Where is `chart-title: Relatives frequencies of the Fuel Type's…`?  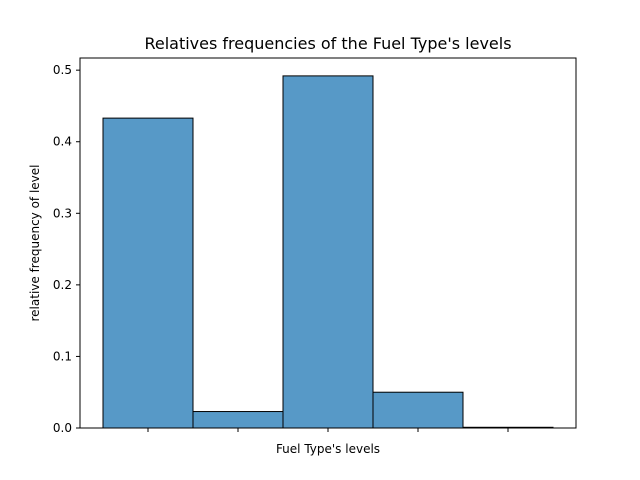
chart-title: Relatives frequencies of the Fuel Type's… is located at coordinates (327, 43).